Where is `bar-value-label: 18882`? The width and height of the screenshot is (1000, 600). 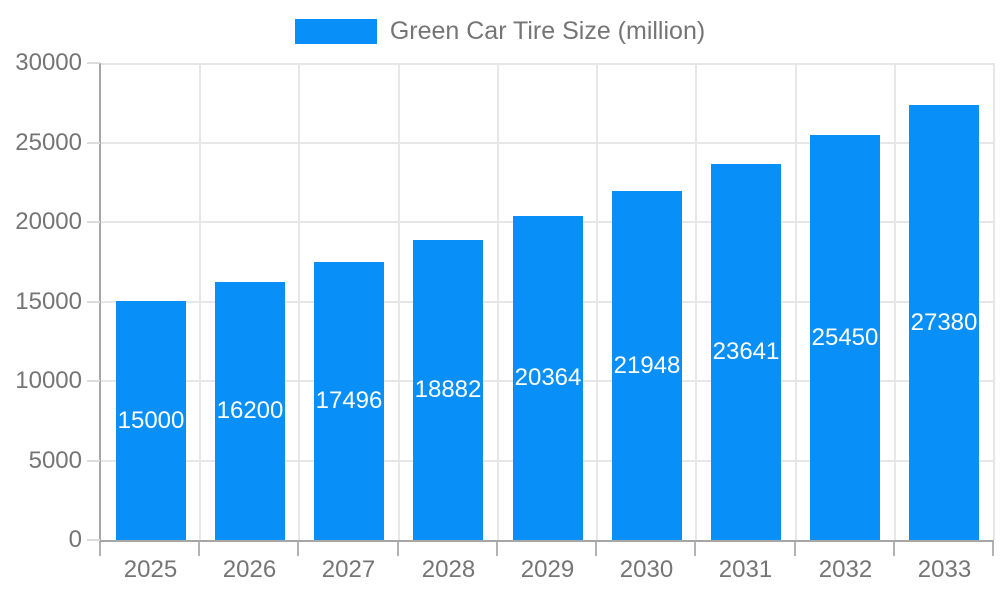 bar-value-label: 18882 is located at coordinates (448, 389).